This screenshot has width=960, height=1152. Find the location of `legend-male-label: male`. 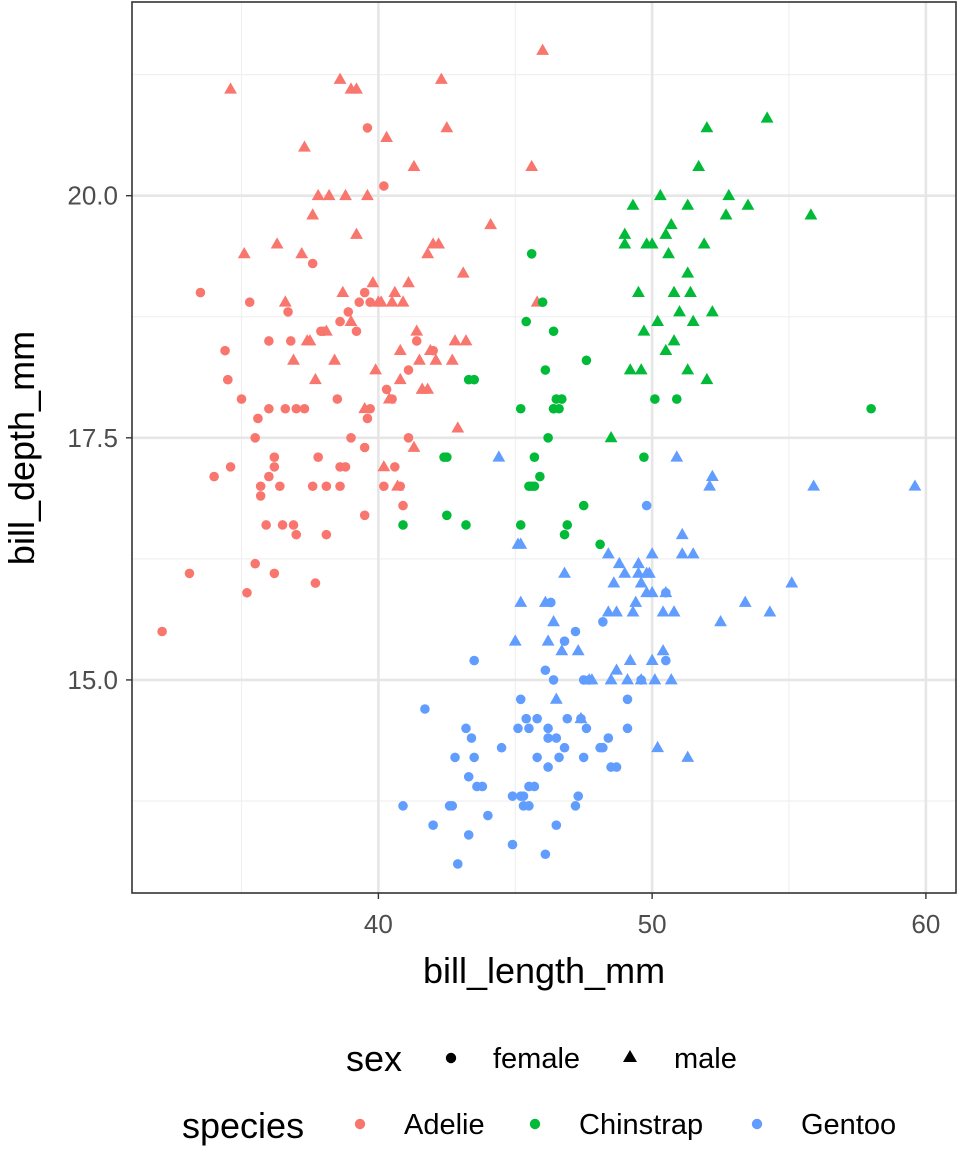

legend-male-label: male is located at coordinates (705, 1059).